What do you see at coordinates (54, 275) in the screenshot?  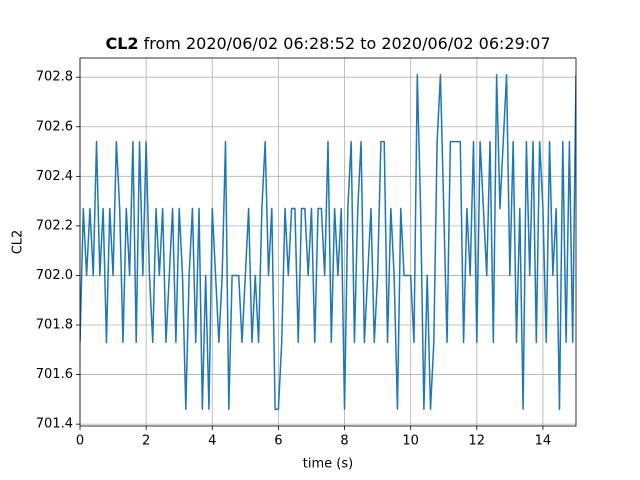 I see `y-tick-label: 702.0` at bounding box center [54, 275].